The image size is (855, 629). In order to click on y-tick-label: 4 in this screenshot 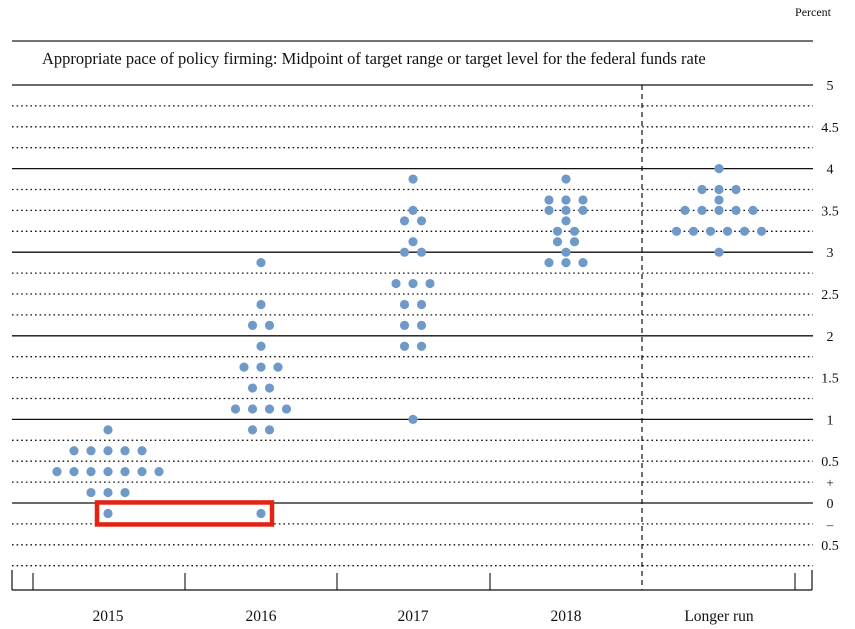, I will do `click(830, 170)`.